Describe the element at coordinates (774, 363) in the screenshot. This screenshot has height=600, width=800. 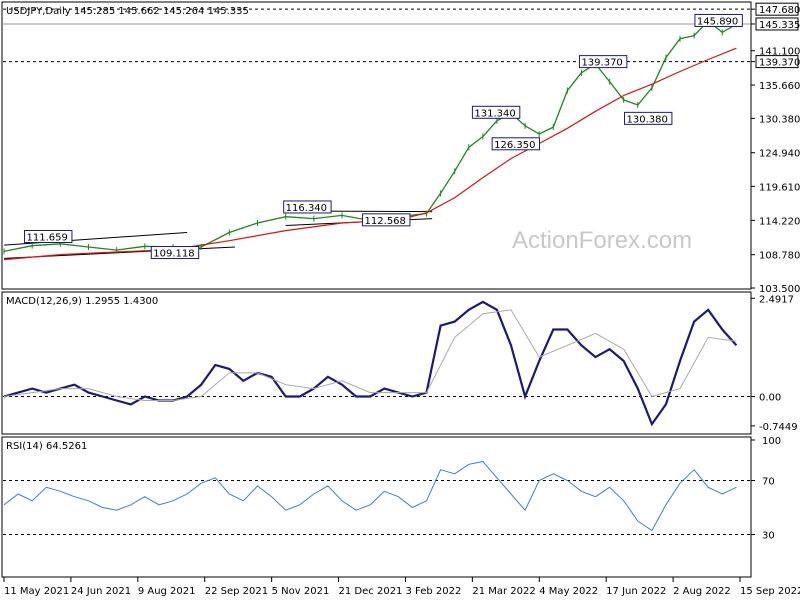
I see `macd-y-axis: 2.4917 0.00 -0.7449` at that location.